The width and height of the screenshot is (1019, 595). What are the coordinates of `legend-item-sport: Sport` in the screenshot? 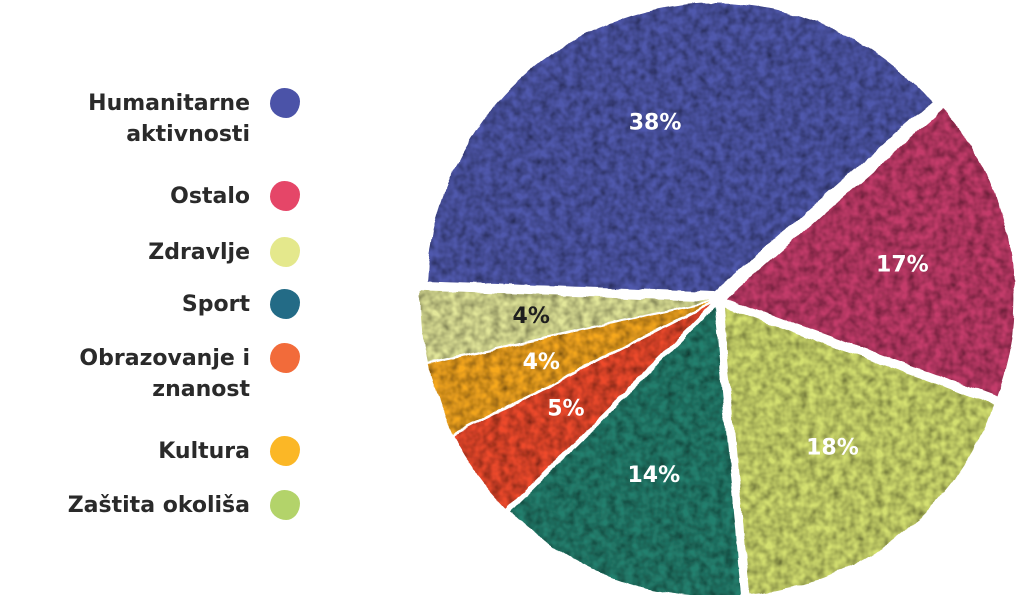 It's located at (241, 304).